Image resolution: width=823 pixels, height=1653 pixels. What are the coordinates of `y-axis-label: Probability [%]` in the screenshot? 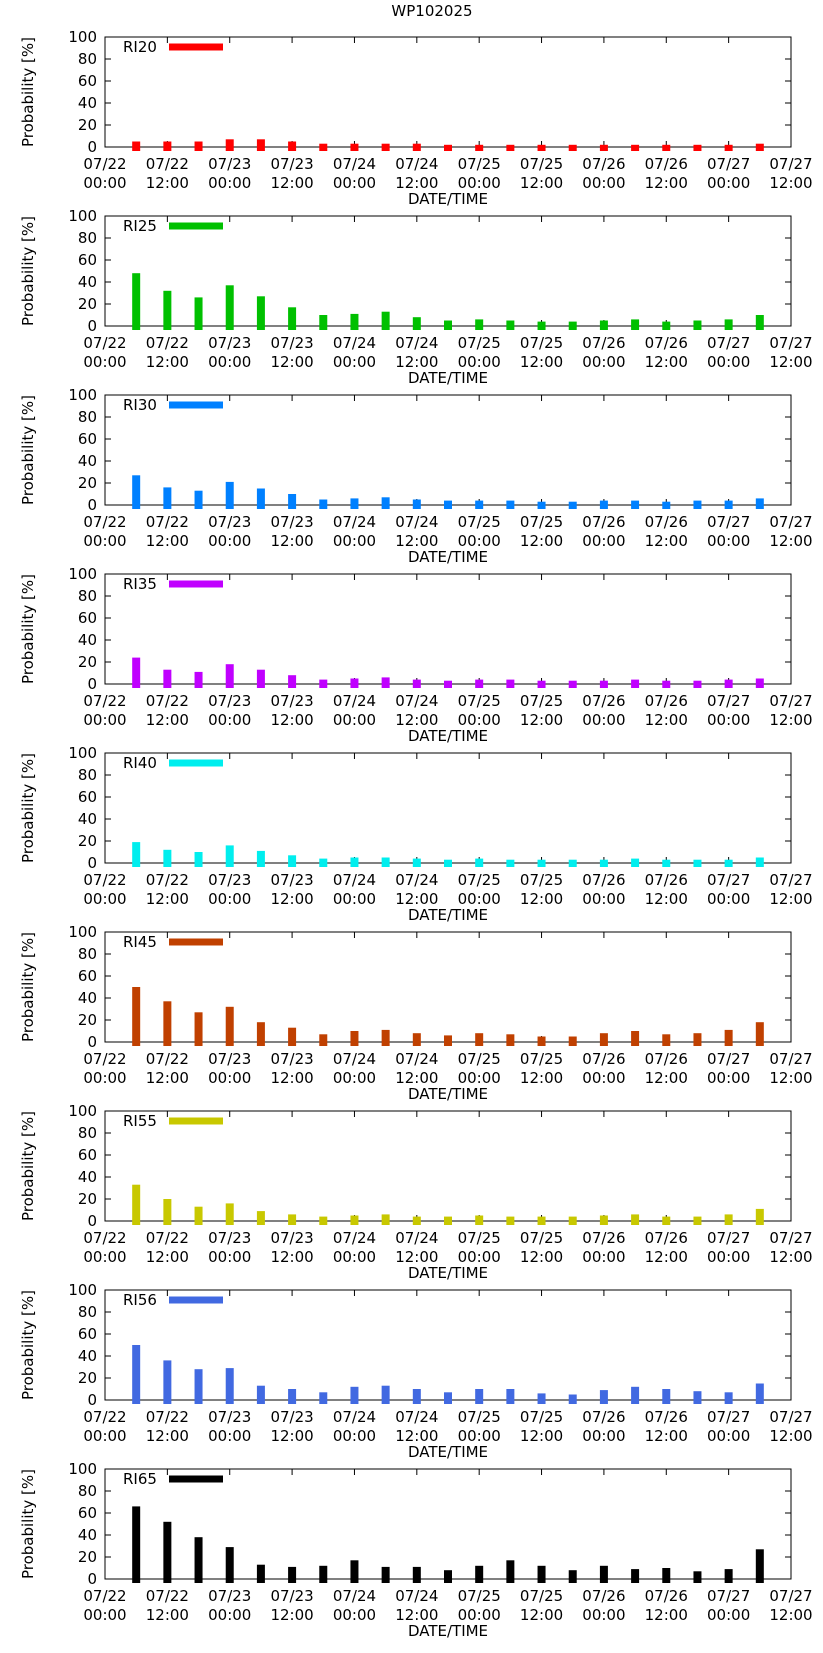 It's located at (28, 808).